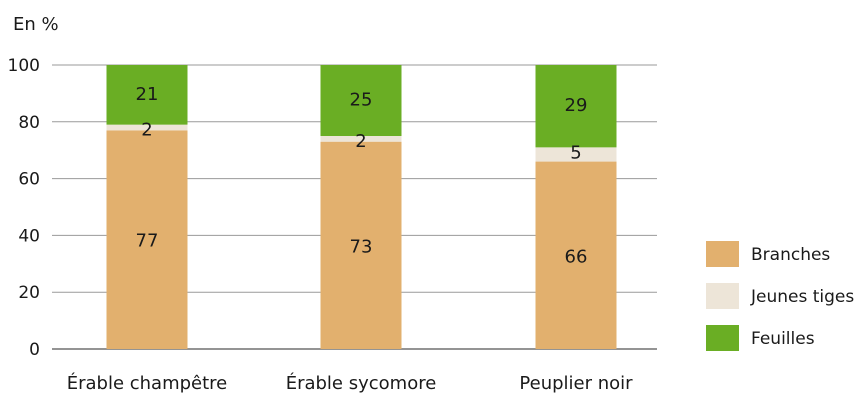 This screenshot has height=394, width=865. What do you see at coordinates (34, 350) in the screenshot?
I see `y-tick-label: 0` at bounding box center [34, 350].